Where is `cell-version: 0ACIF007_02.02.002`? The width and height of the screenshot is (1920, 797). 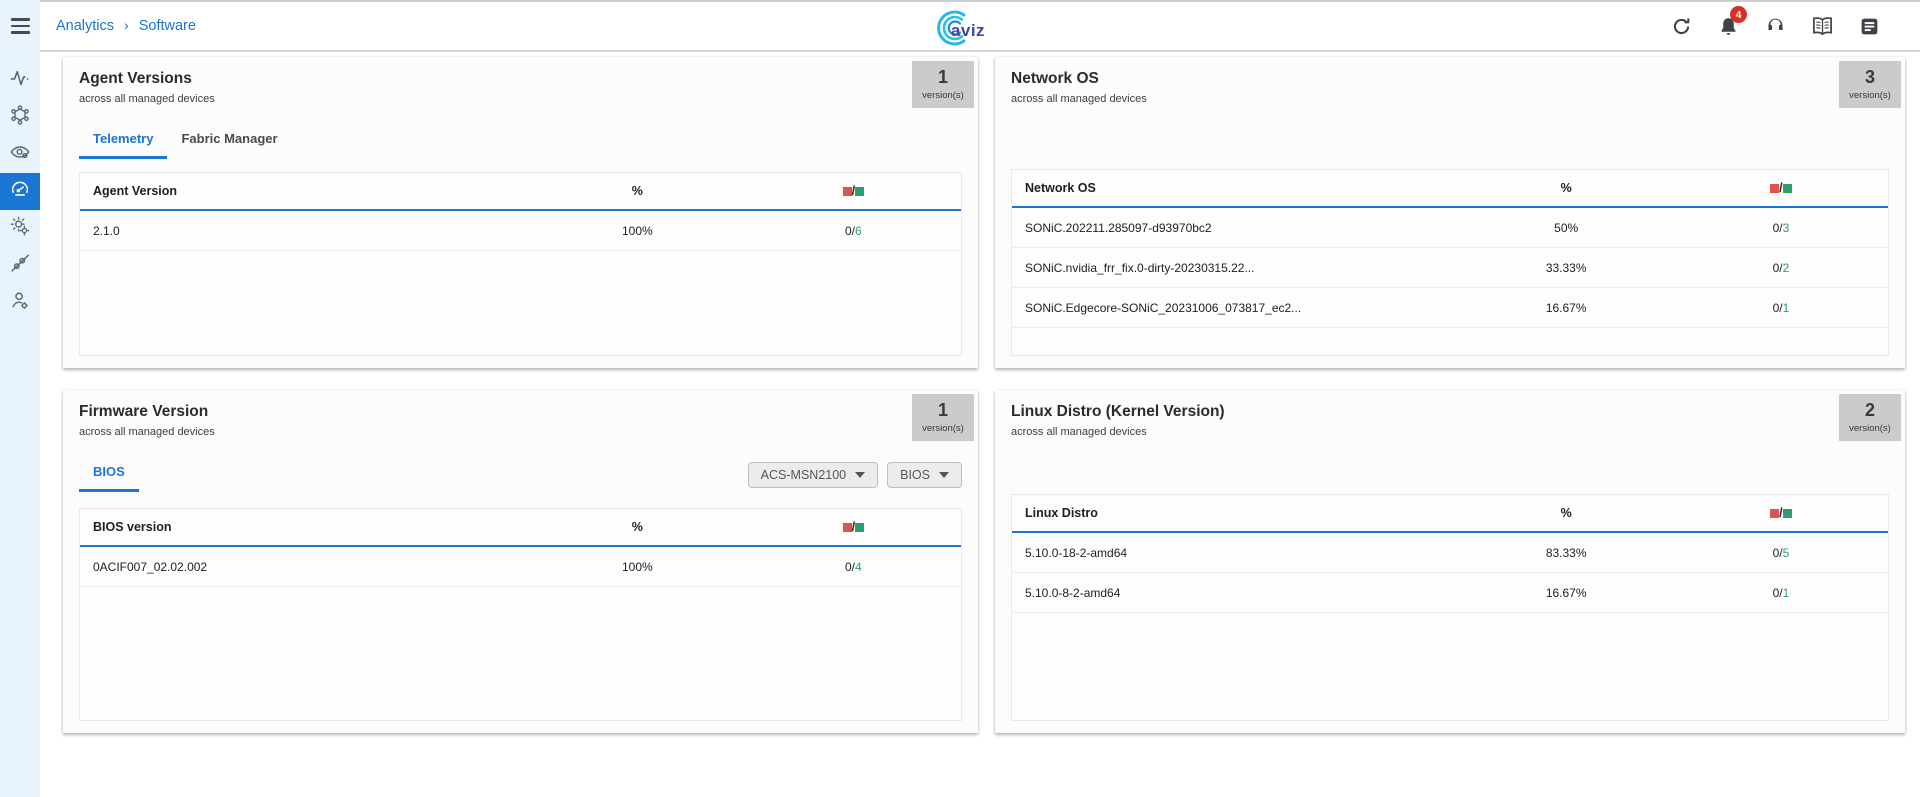 cell-version: 0ACIF007_02.02.002 is located at coordinates (150, 566).